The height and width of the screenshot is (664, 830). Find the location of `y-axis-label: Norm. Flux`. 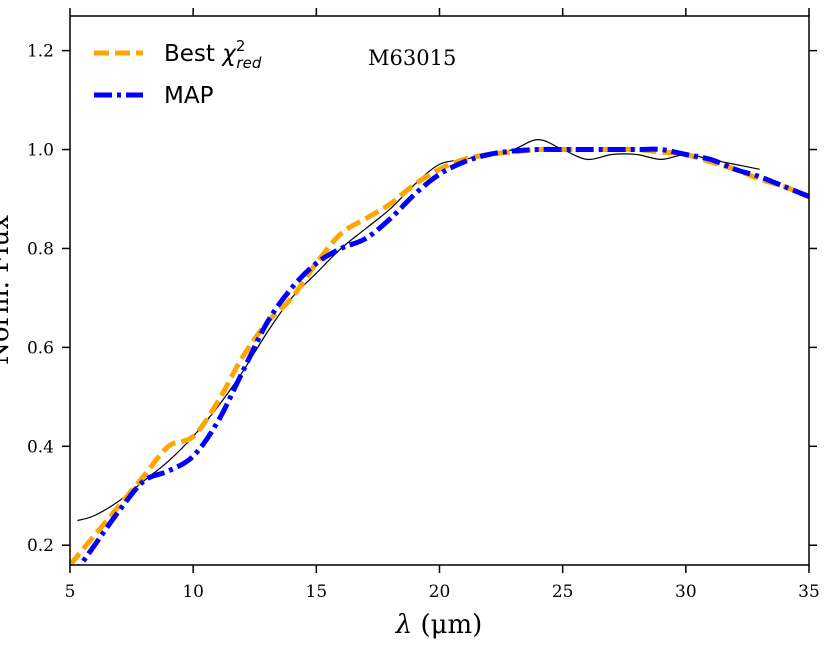

y-axis-label: Norm. Flux is located at coordinates (7, 290).